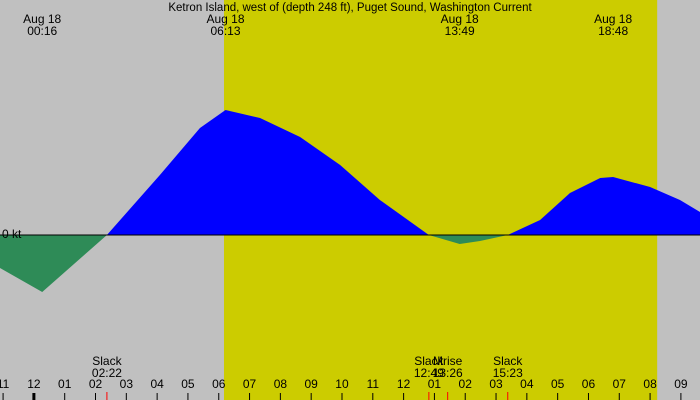 The height and width of the screenshot is (400, 700). I want to click on event-time: 18:48, so click(613, 31).